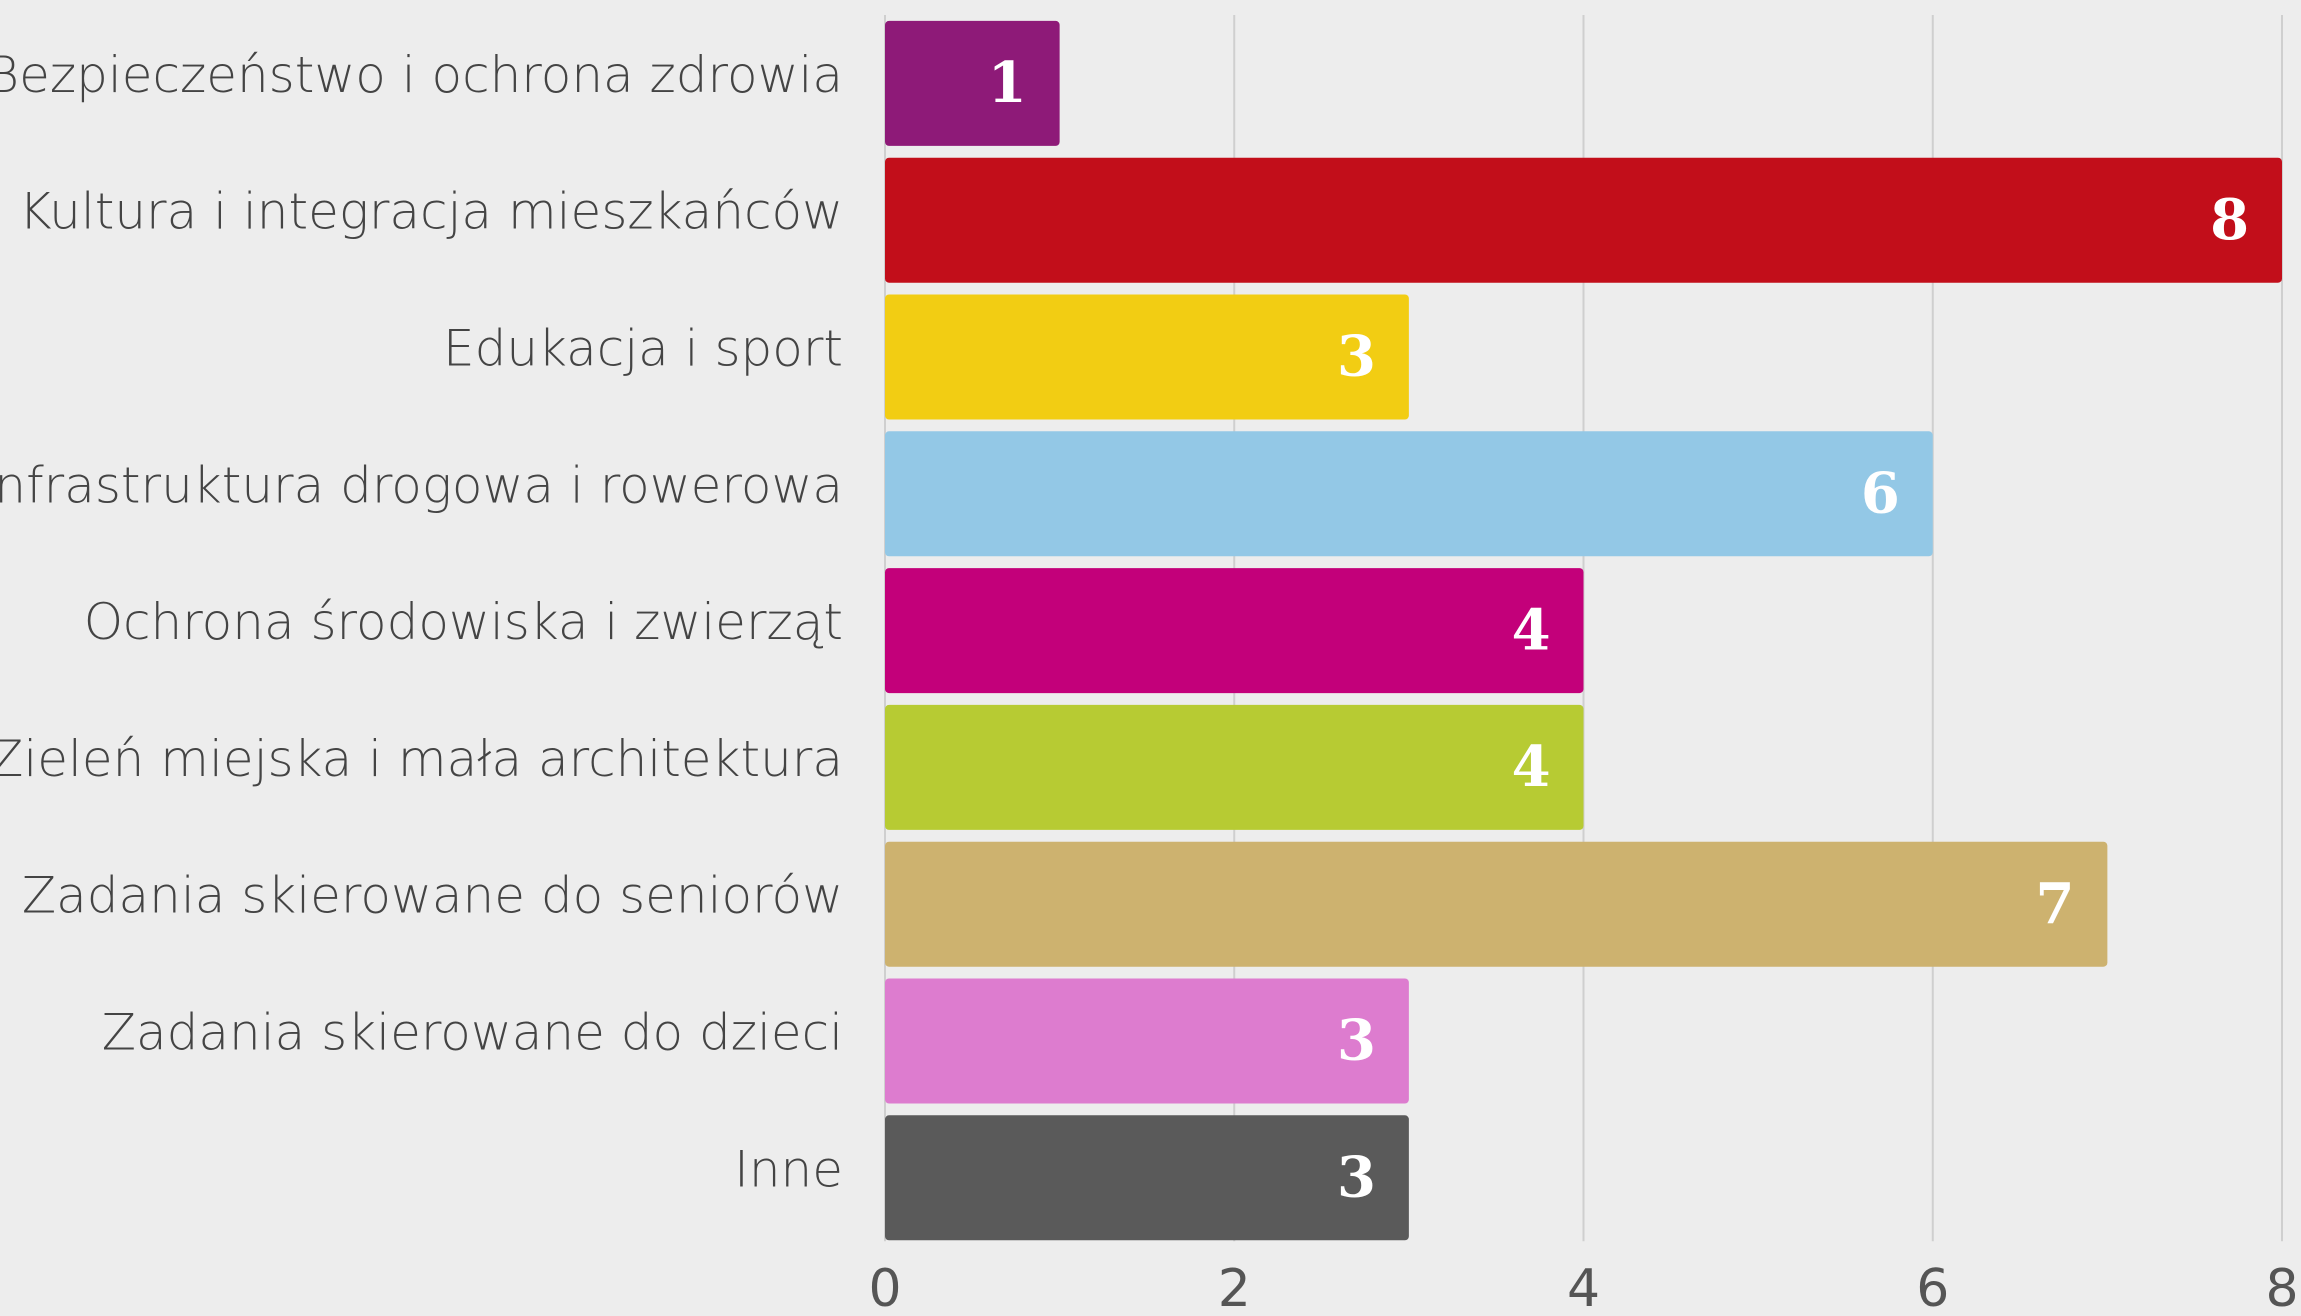 This screenshot has width=2301, height=1316. What do you see at coordinates (1880, 493) in the screenshot?
I see `data-label: 6` at bounding box center [1880, 493].